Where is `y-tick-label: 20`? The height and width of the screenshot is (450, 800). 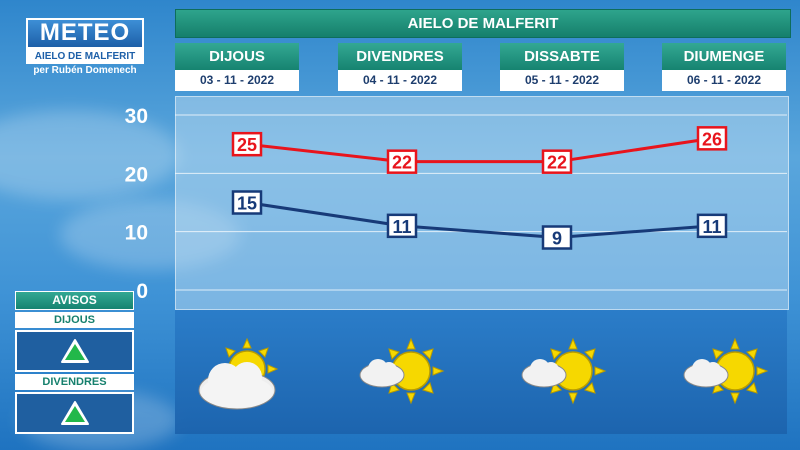
y-tick-label: 20 is located at coordinates (136, 174).